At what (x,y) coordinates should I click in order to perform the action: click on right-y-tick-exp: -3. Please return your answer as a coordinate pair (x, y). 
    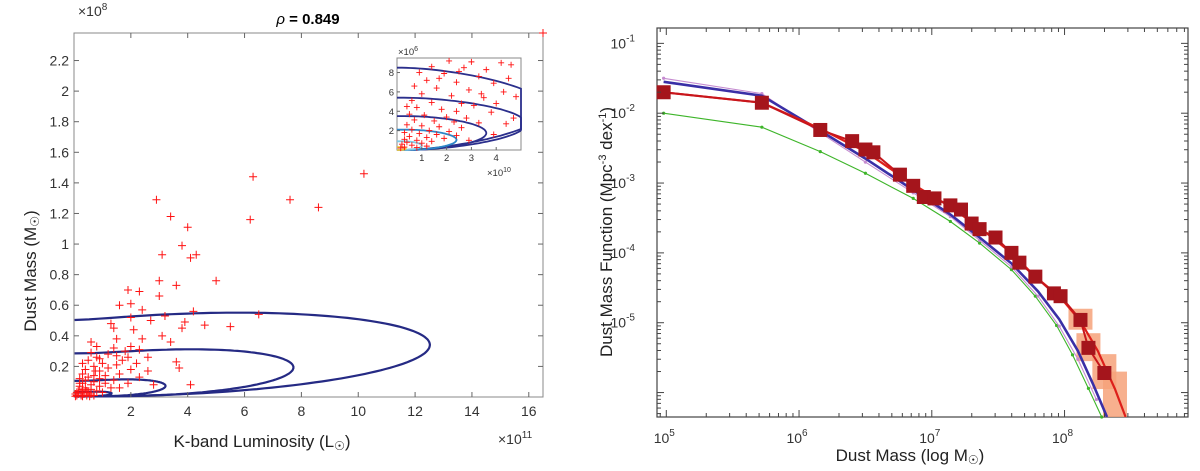
    Looking at the image, I should click on (630, 178).